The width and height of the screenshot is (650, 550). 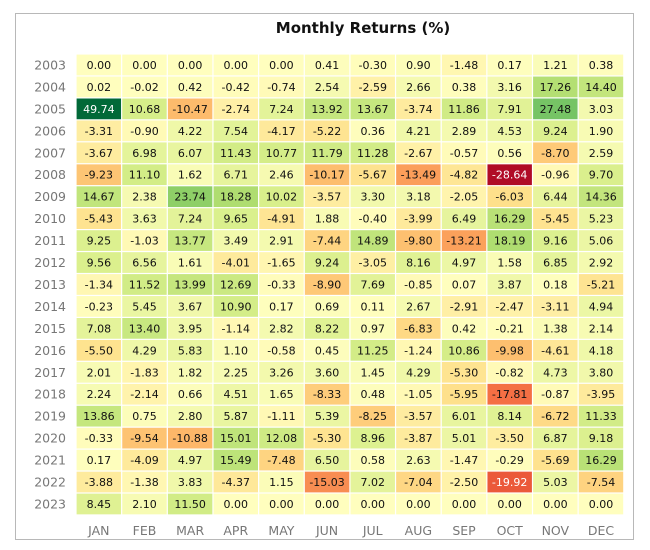 I want to click on cell-value-label: 9.25, so click(x=99, y=241).